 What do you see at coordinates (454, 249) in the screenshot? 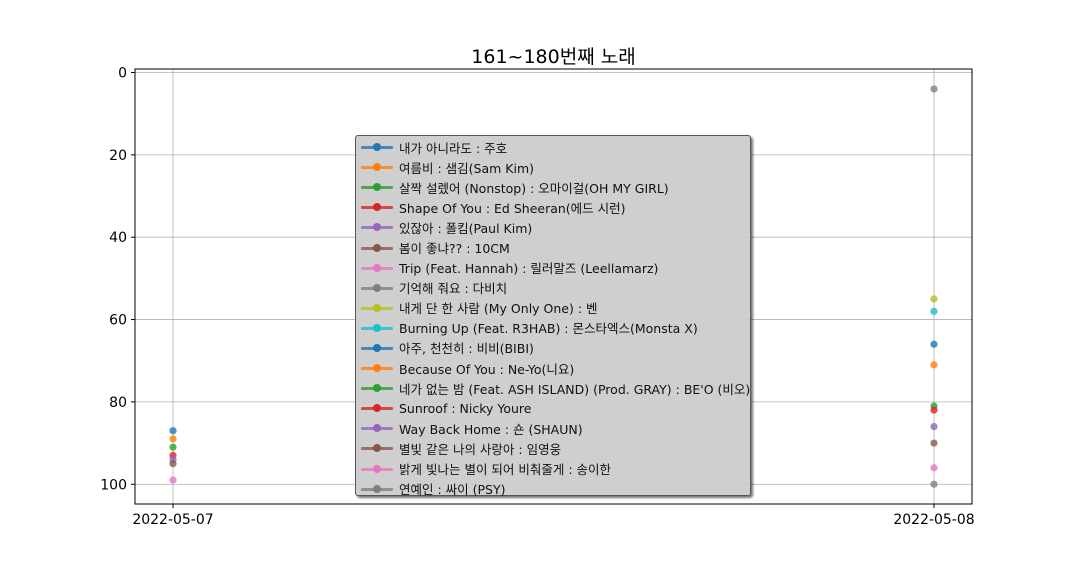
I see `legend-label: 봄이 좋냐?? : 10CM` at bounding box center [454, 249].